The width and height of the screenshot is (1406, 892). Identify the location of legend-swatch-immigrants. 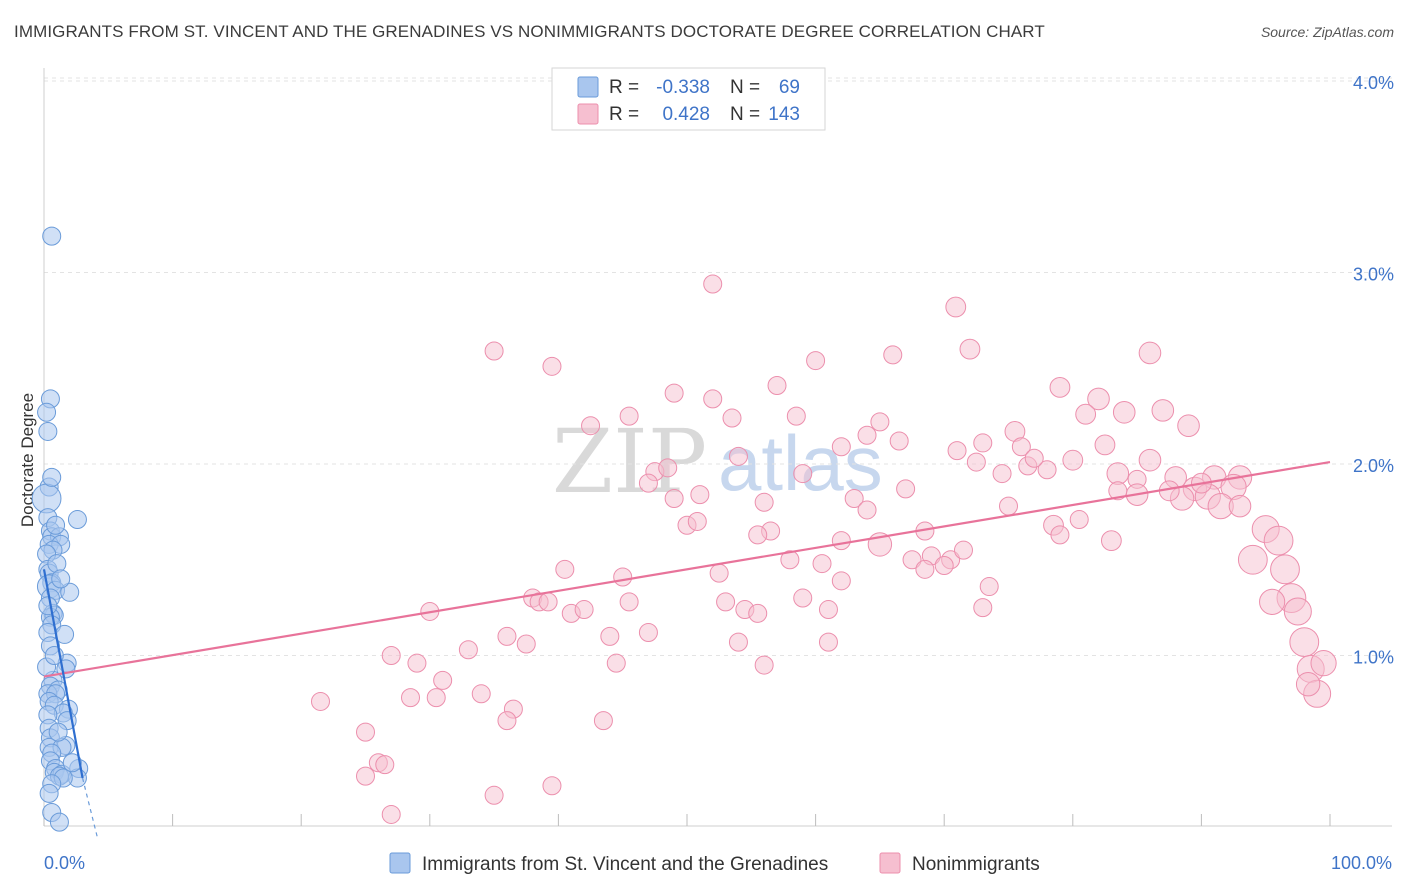
(588, 87).